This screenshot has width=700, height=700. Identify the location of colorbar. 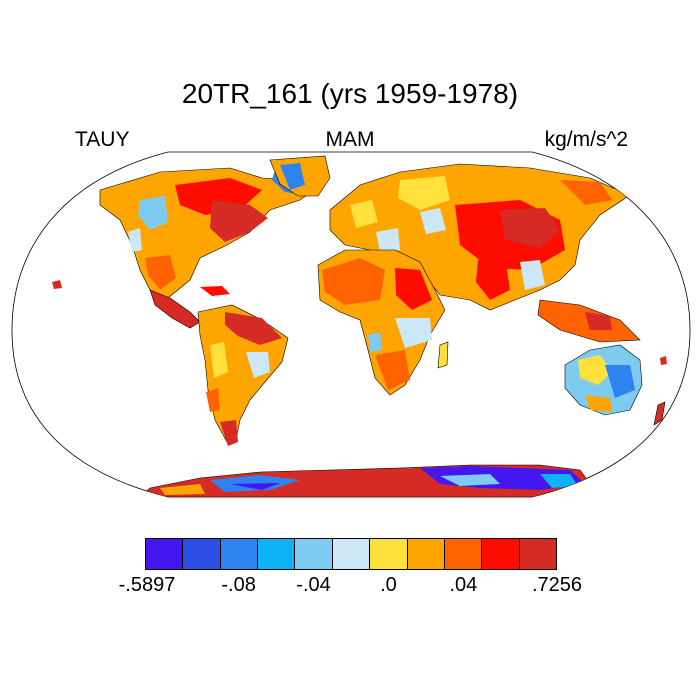
(351, 554).